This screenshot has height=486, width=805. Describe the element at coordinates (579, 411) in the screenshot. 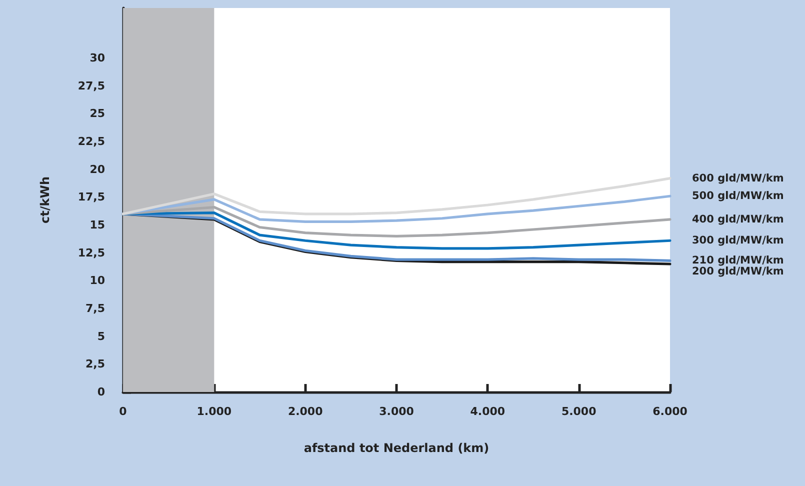

I see `x-tick-label: 5.000` at that location.